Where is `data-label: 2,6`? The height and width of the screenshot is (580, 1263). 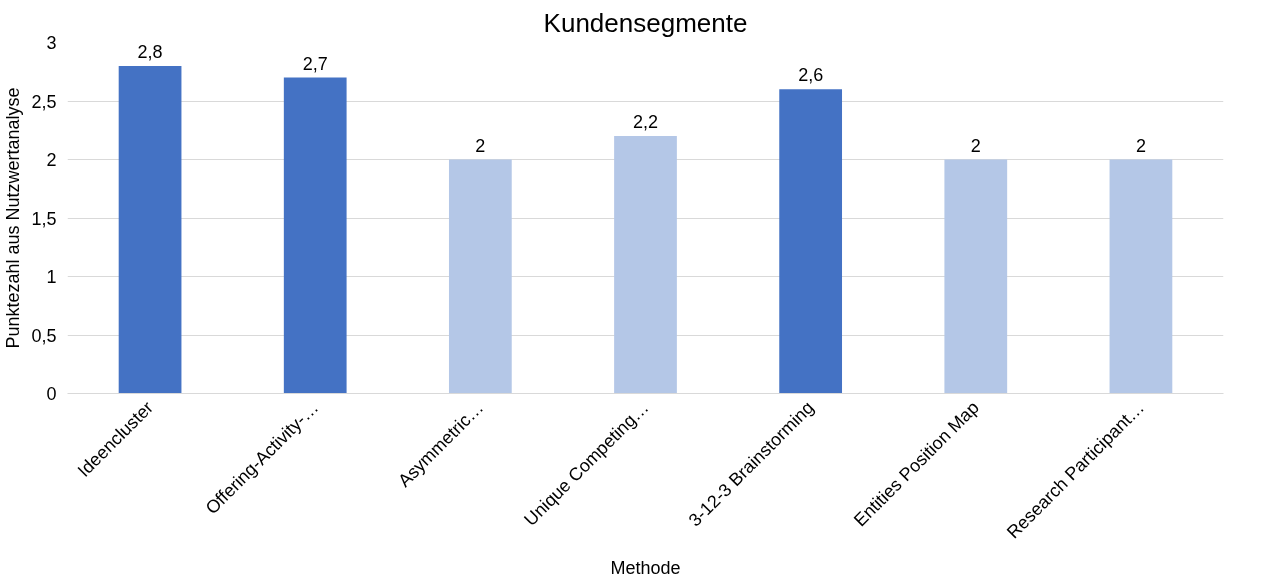 data-label: 2,6 is located at coordinates (811, 75).